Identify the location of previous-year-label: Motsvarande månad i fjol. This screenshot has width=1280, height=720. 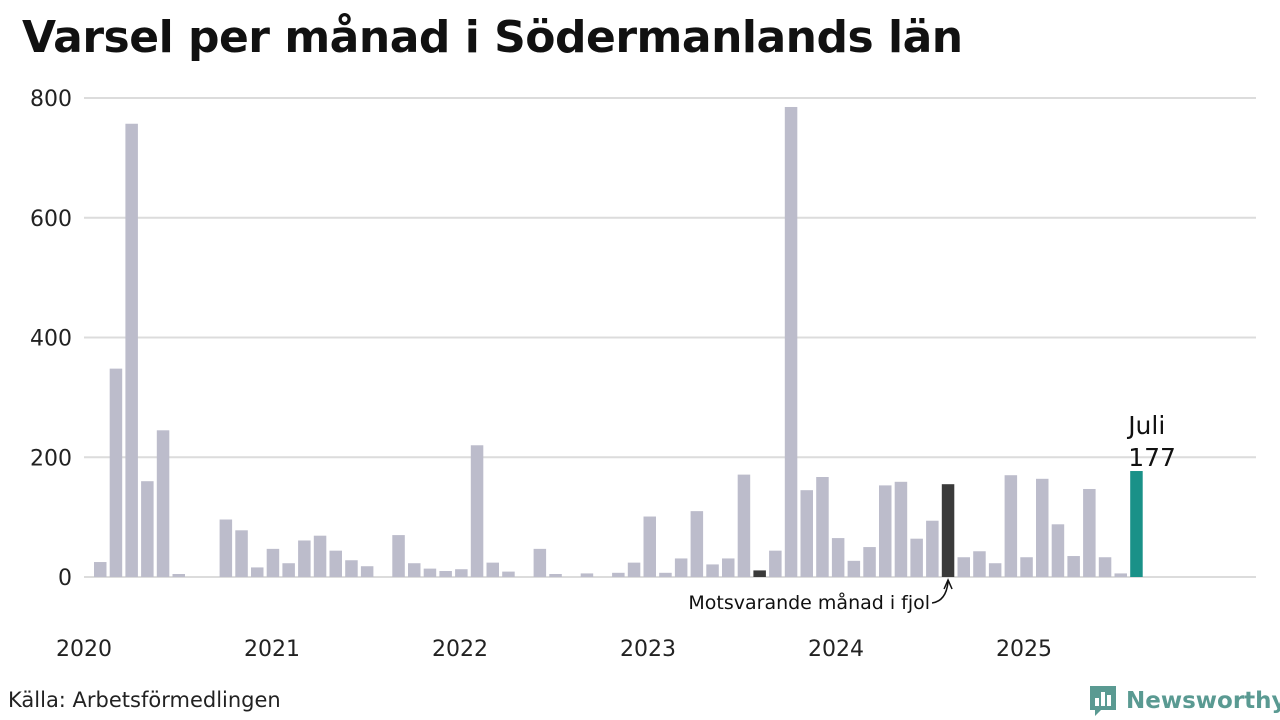
(809, 602).